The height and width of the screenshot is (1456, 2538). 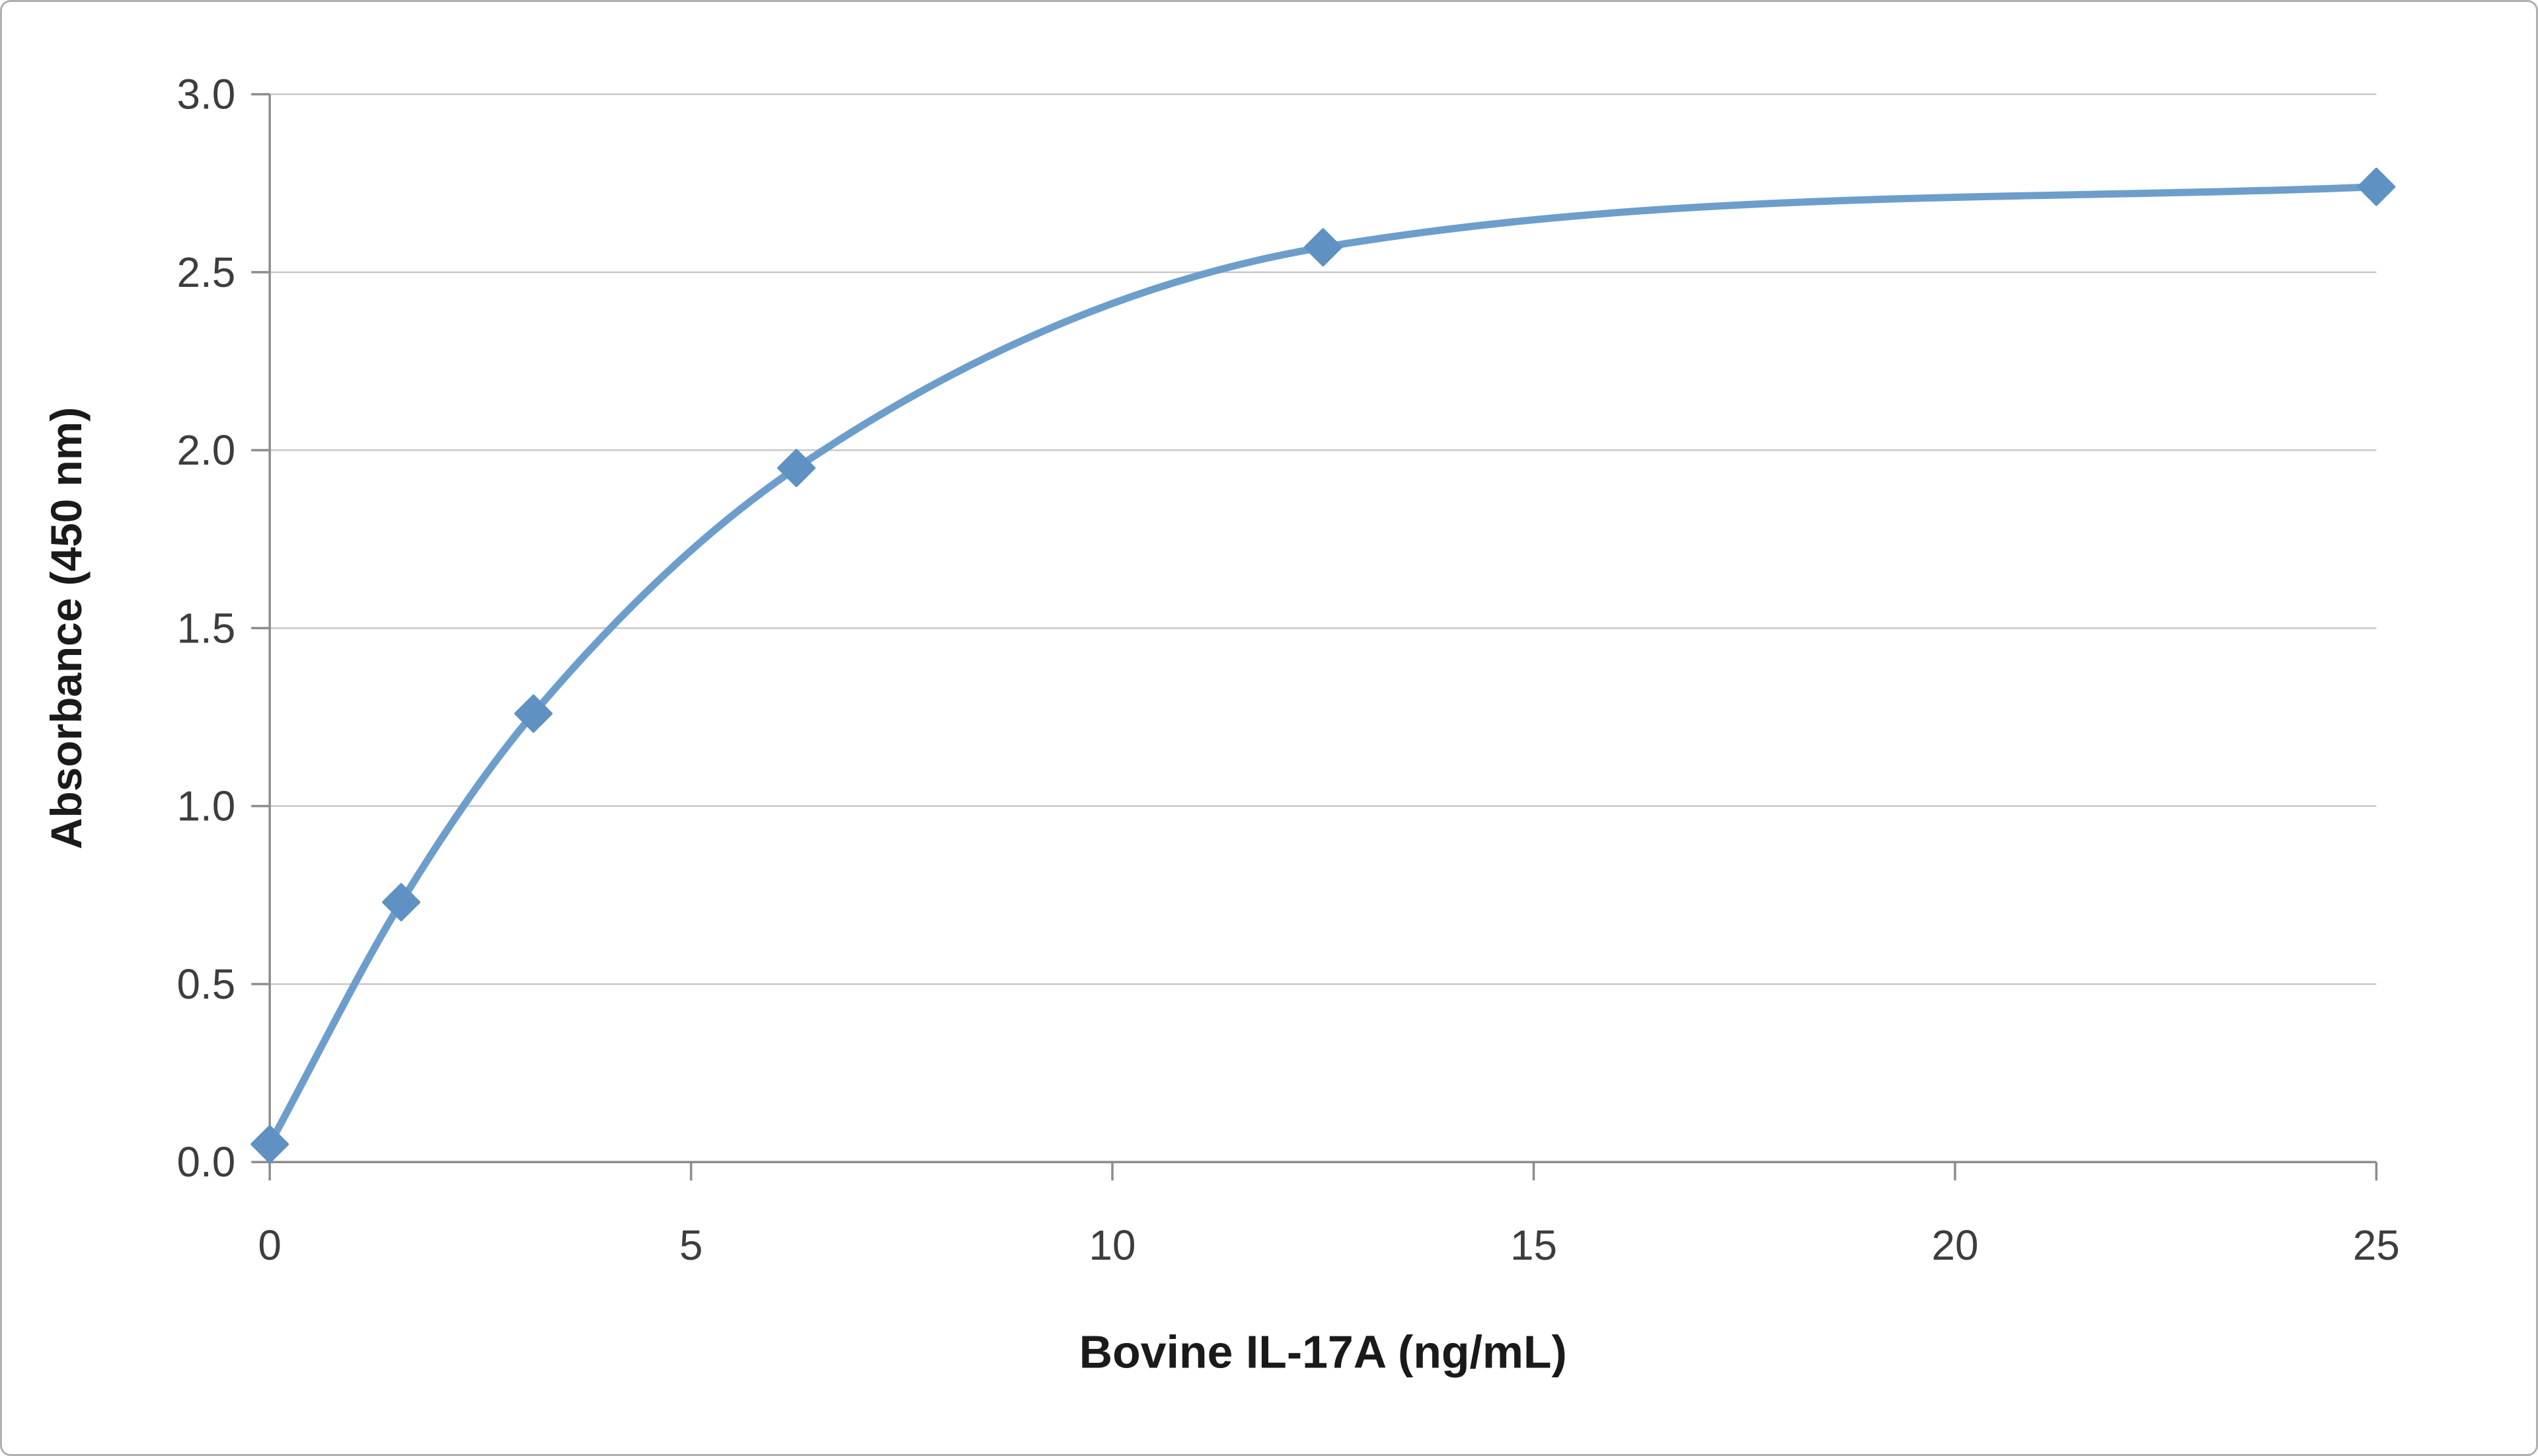 I want to click on y-tick-label: 0.5, so click(x=206, y=984).